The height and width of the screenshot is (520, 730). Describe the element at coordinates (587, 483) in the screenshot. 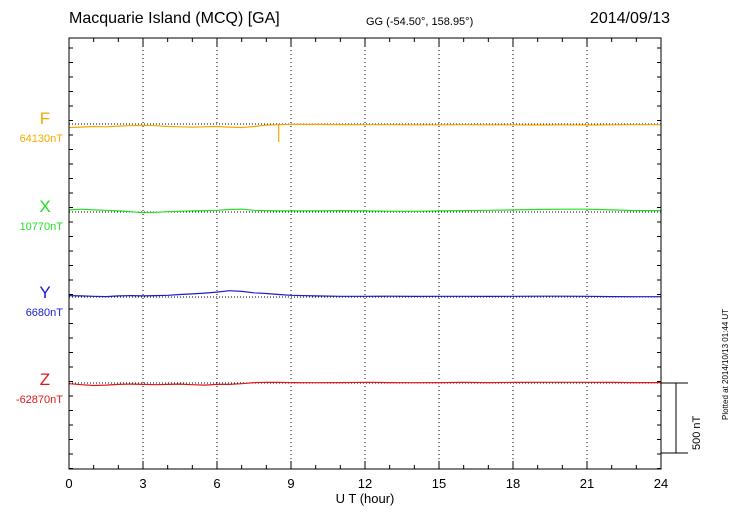

I see `x-tick-label: 21` at that location.